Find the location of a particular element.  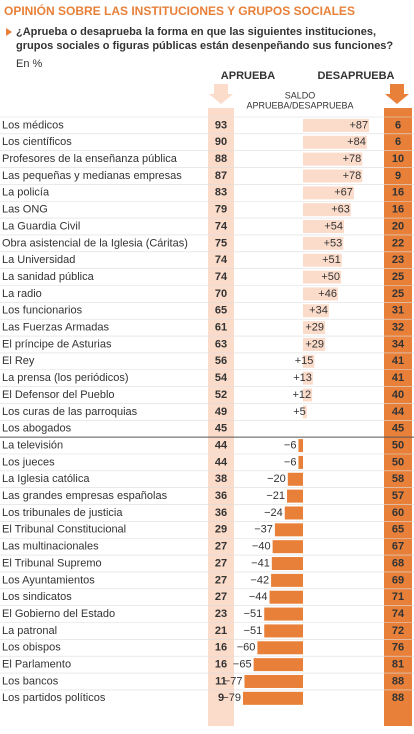

header-aprueba: APRUEBA is located at coordinates (248, 76).